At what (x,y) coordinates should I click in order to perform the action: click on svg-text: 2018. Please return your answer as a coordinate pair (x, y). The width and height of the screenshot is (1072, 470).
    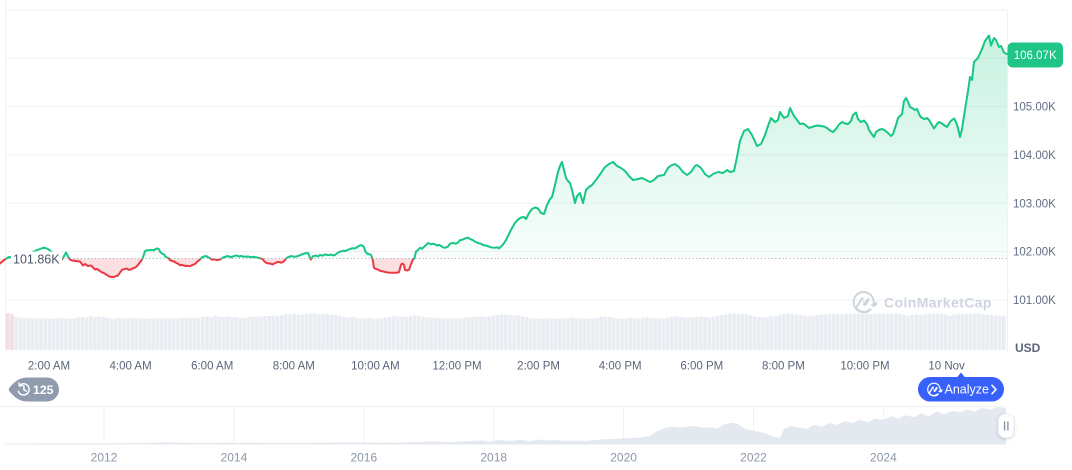
    Looking at the image, I should click on (493, 458).